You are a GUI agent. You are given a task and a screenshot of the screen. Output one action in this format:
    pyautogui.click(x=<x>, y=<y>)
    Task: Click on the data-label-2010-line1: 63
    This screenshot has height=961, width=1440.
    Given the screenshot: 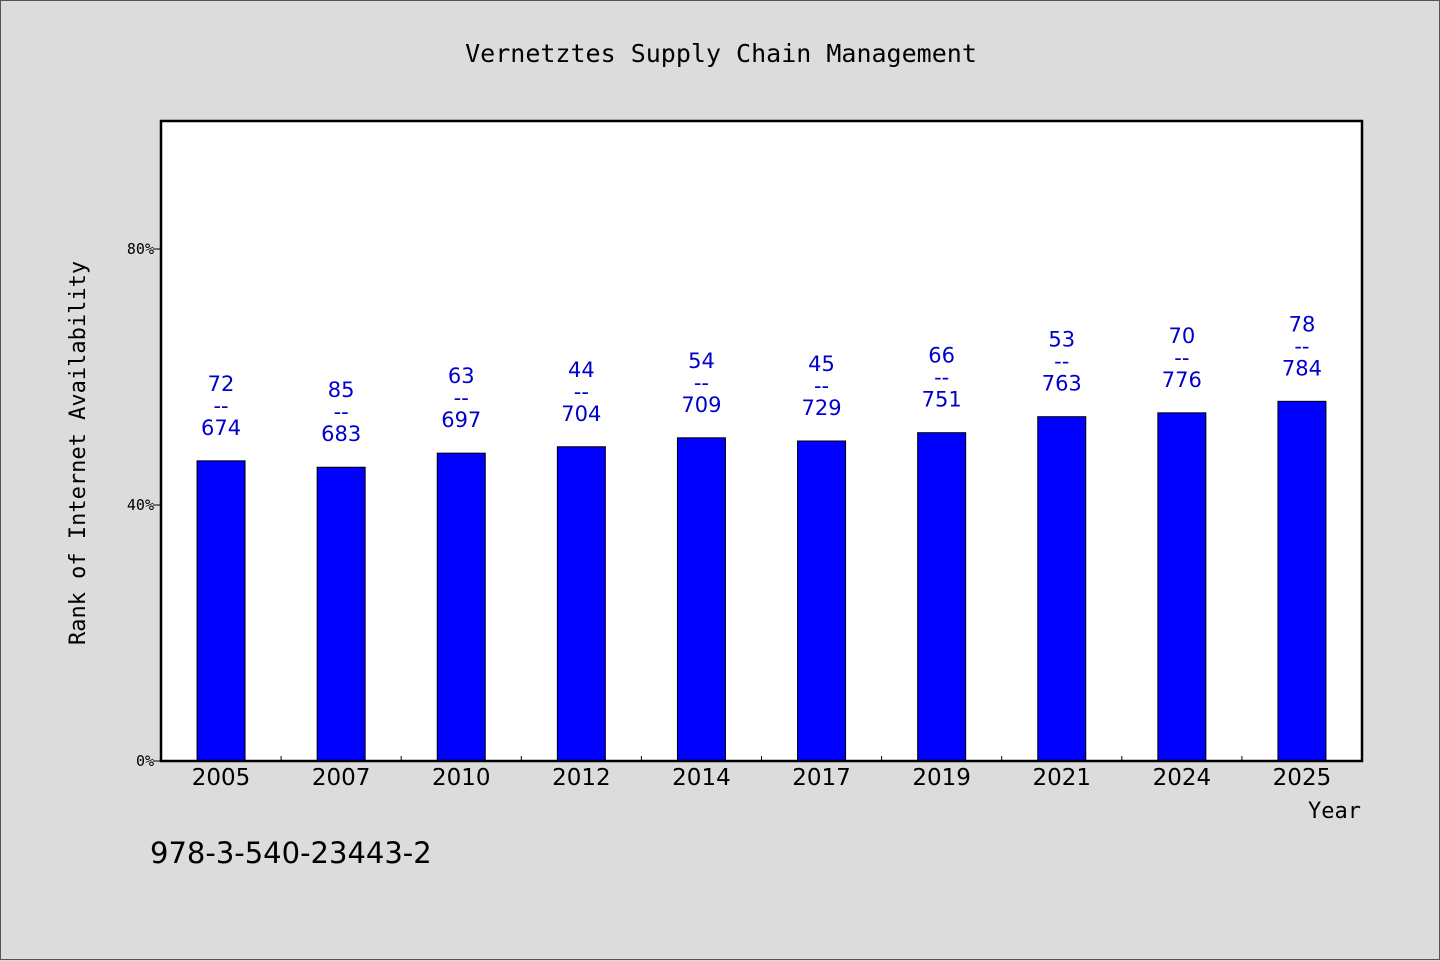 What is the action you would take?
    pyautogui.click(x=461, y=376)
    